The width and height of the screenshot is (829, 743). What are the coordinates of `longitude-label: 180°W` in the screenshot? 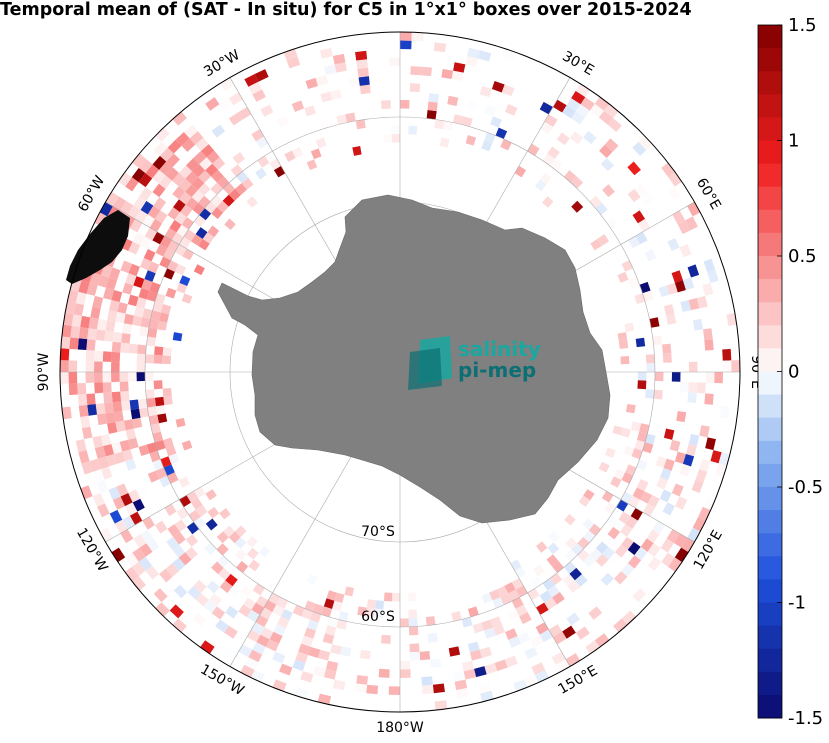 It's located at (400, 728).